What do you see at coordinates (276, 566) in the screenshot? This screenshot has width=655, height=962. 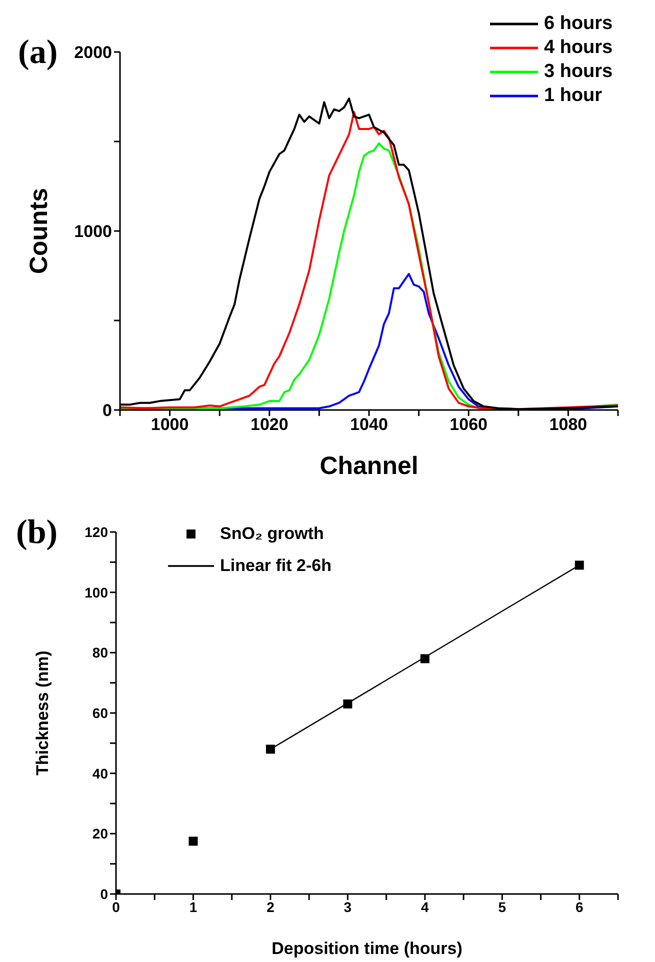 I see `legend-label: Linear fit 2-6h` at bounding box center [276, 566].